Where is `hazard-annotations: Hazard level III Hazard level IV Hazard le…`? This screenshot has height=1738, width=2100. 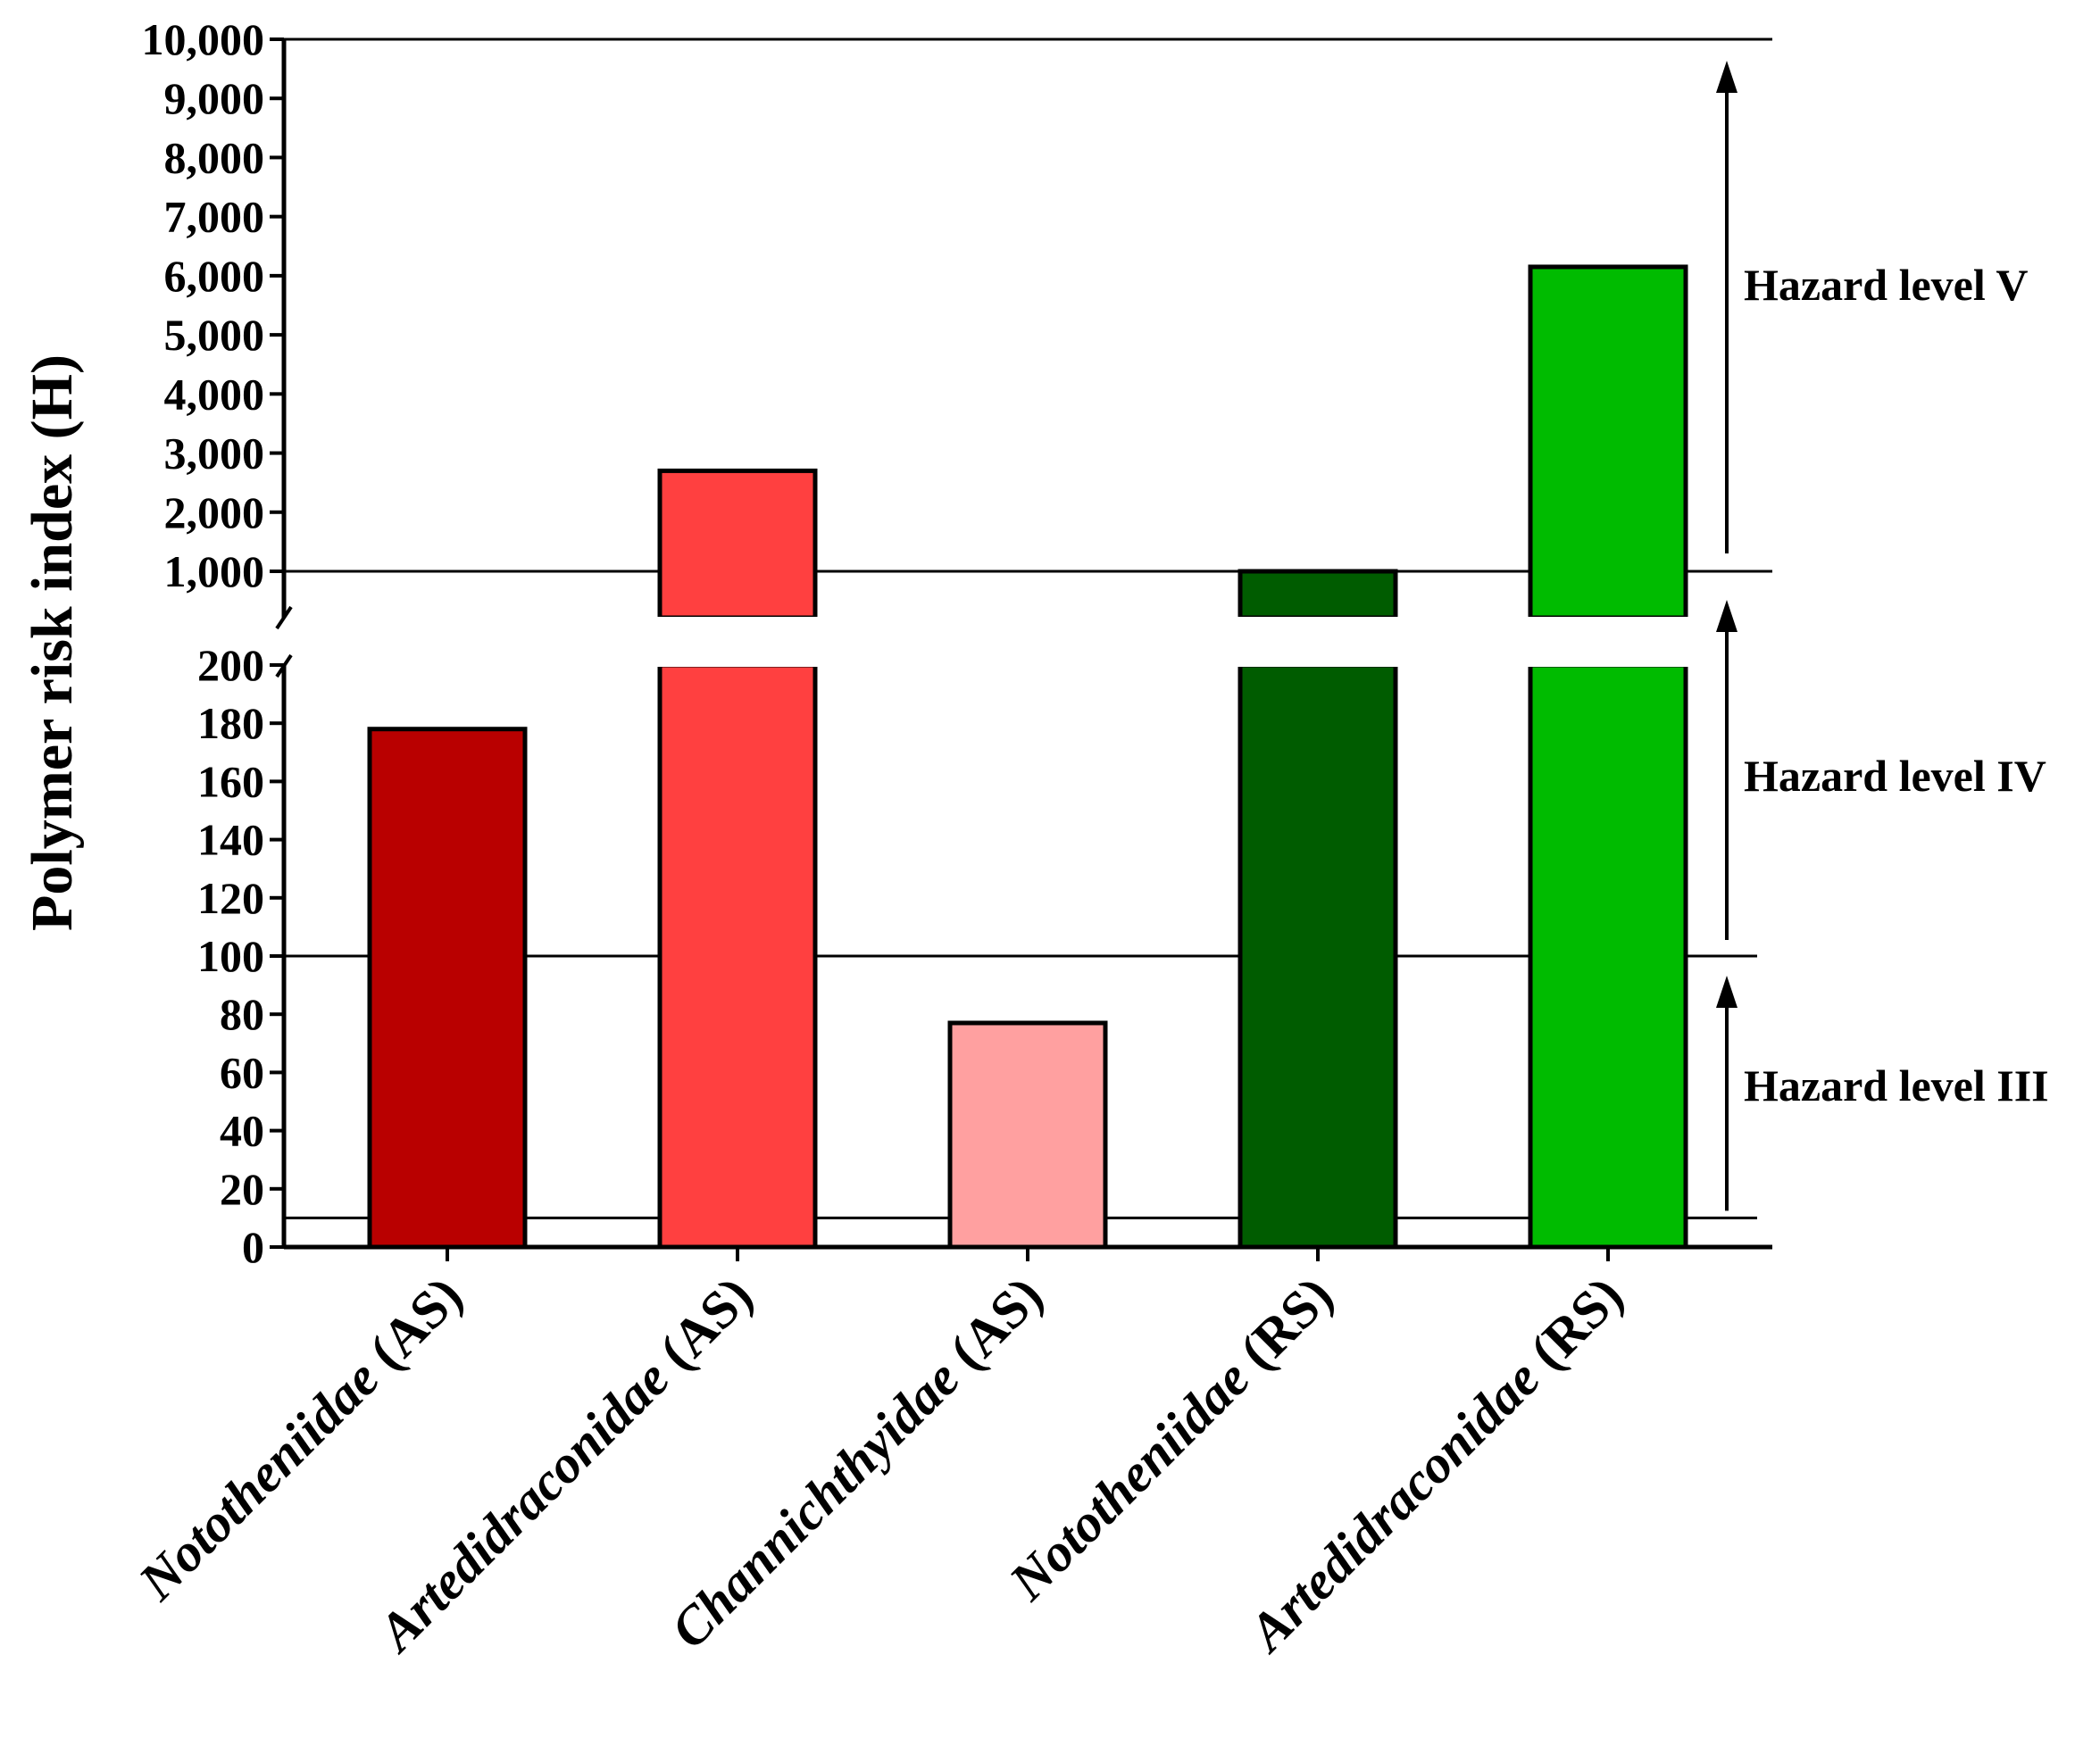
hazard-annotations: Hazard level III Hazard level IV Hazard le… is located at coordinates (1883, 636).